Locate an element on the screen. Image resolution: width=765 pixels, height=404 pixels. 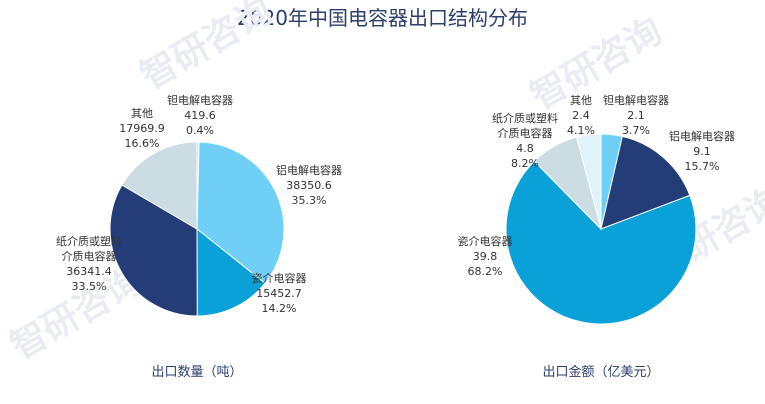
slice-label: 其他 17969.9 16.6% is located at coordinates (142, 128).